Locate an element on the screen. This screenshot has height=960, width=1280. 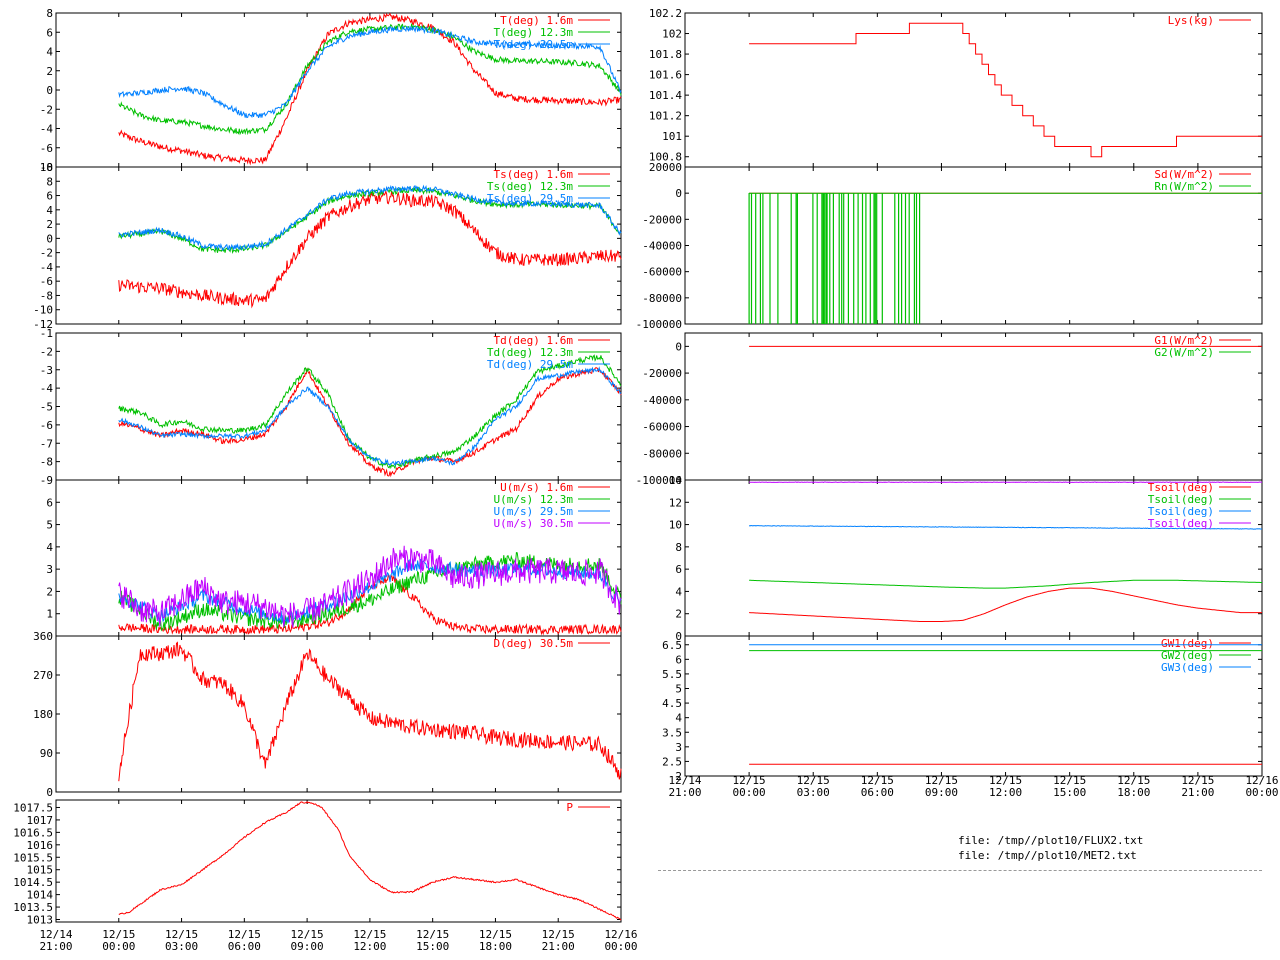
left-axis-time-label: 03:00 is located at coordinates (181, 946).